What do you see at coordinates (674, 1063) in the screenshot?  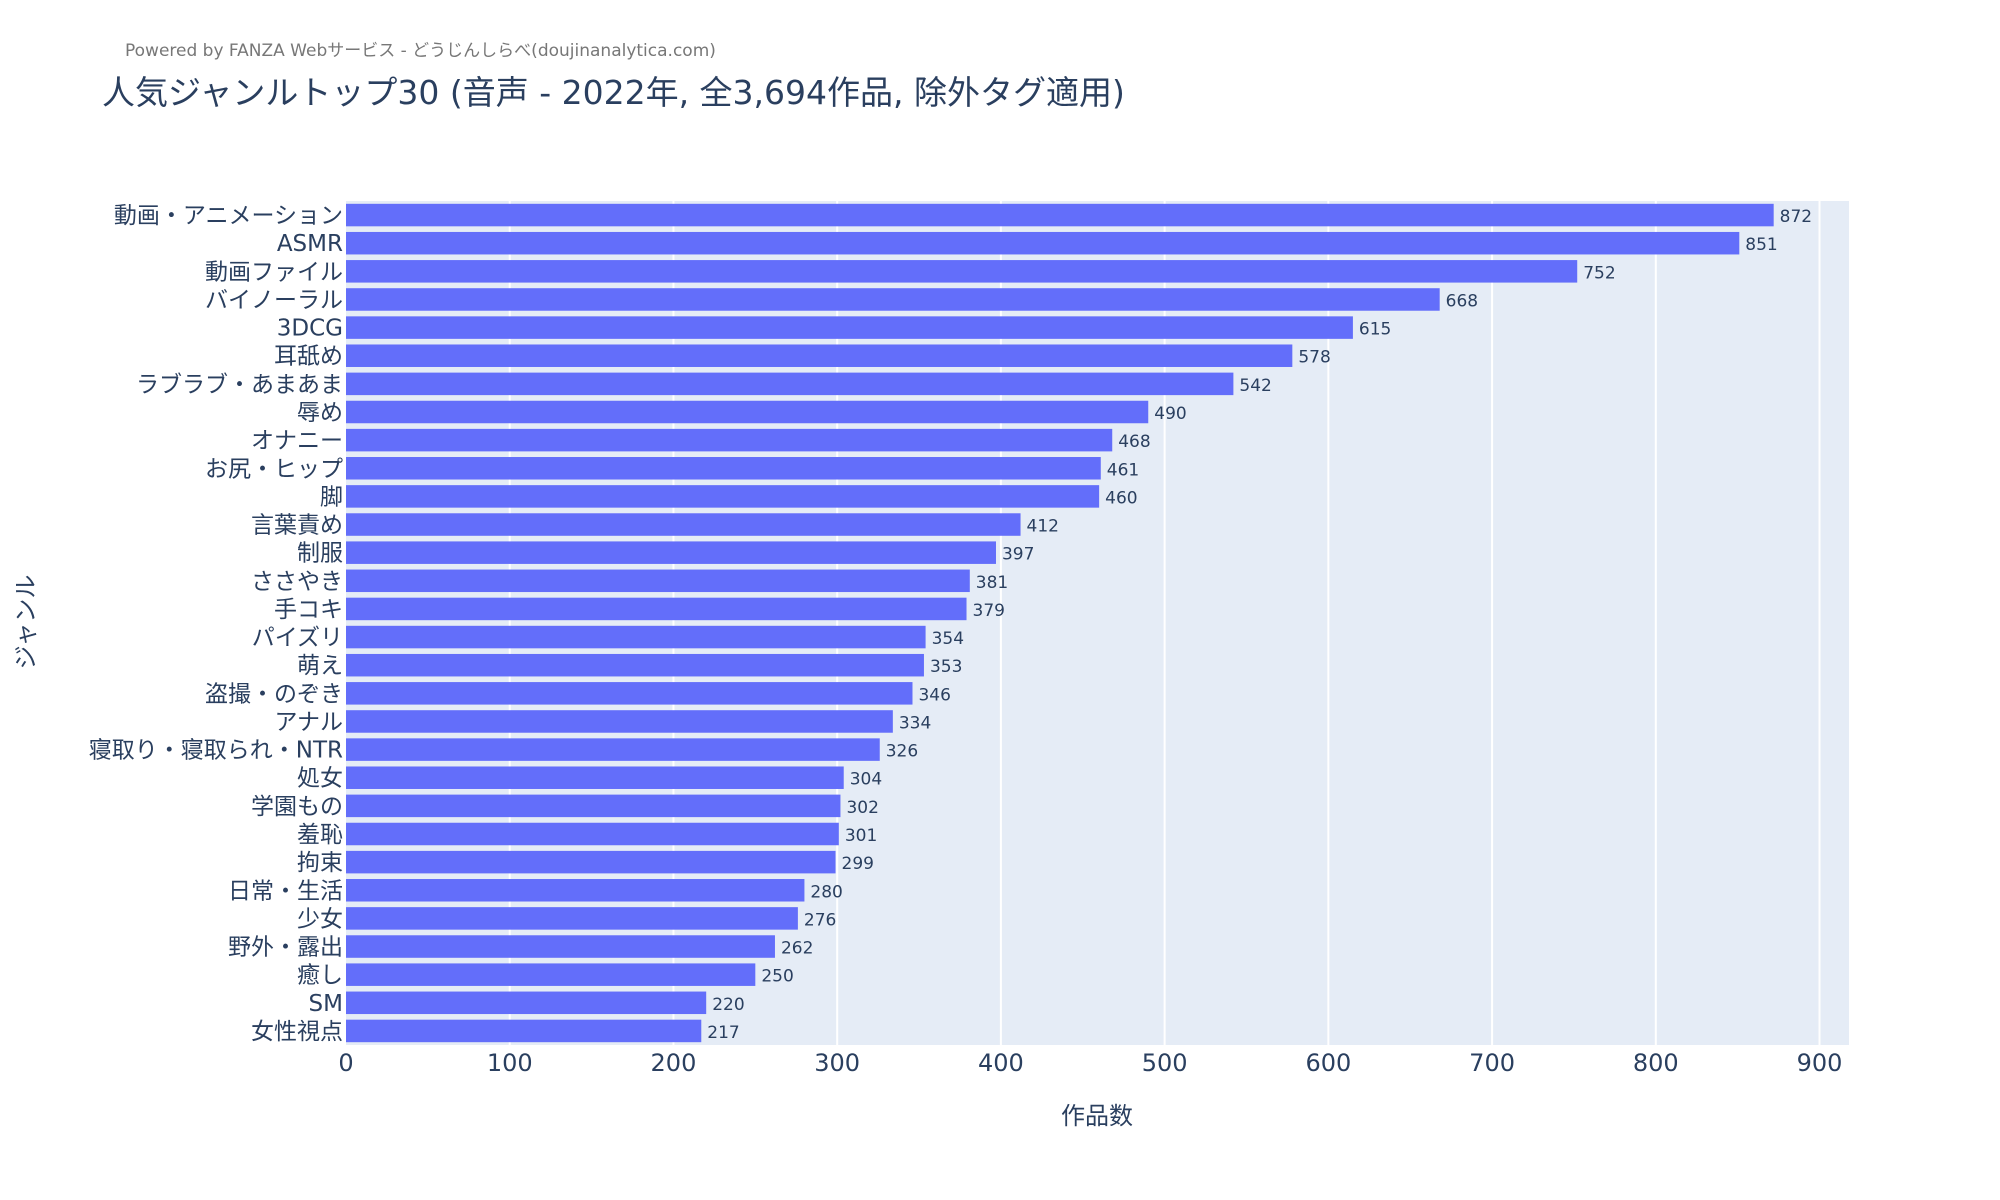 I see `x-tick-label: 200` at bounding box center [674, 1063].